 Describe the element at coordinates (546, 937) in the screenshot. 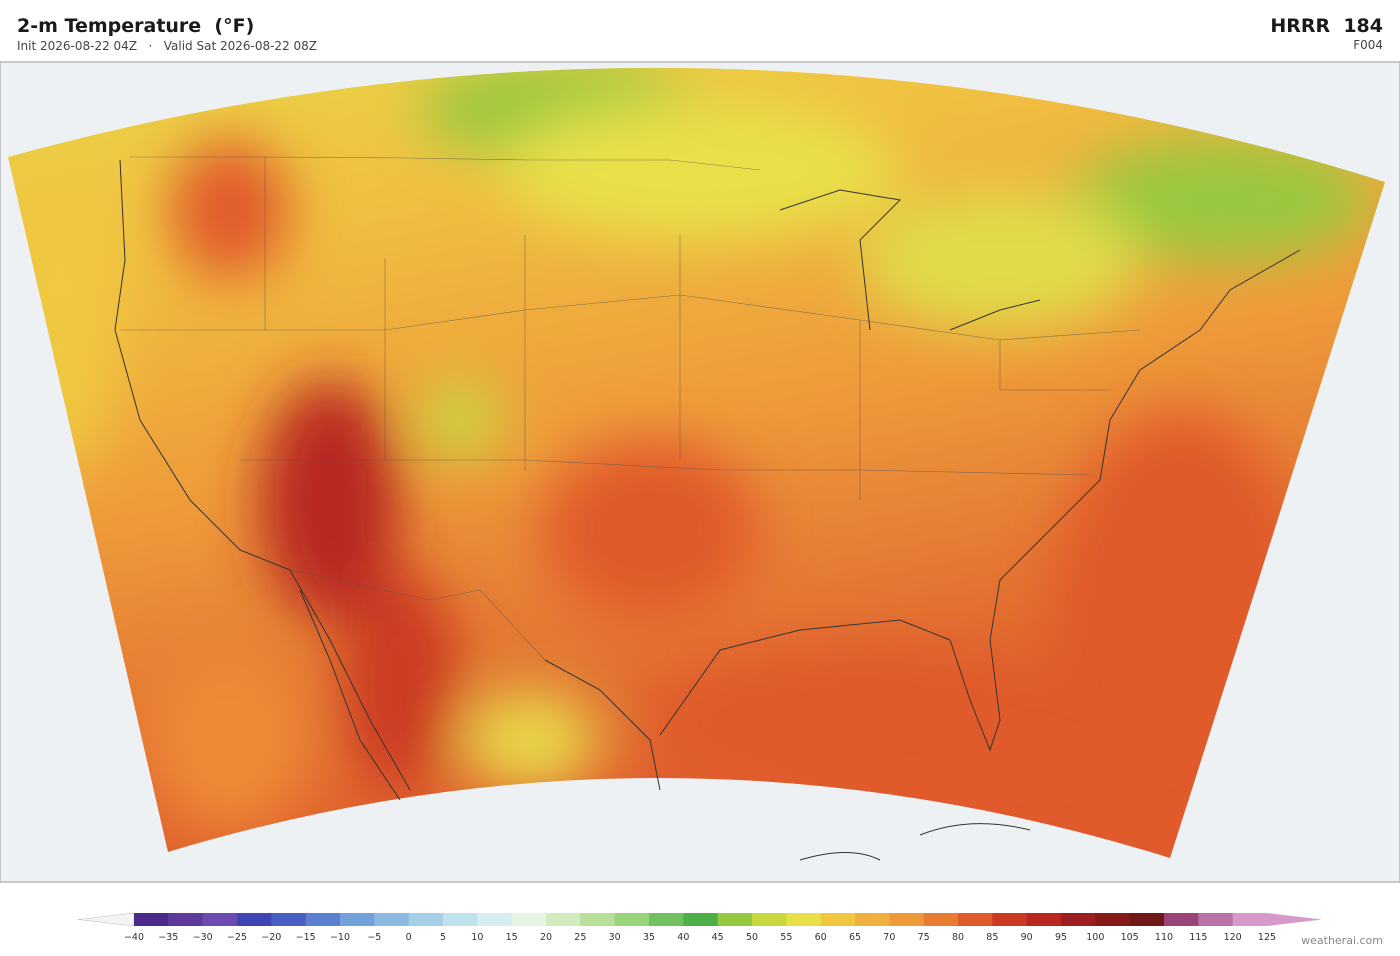

I see `colorbar-label: 20` at that location.